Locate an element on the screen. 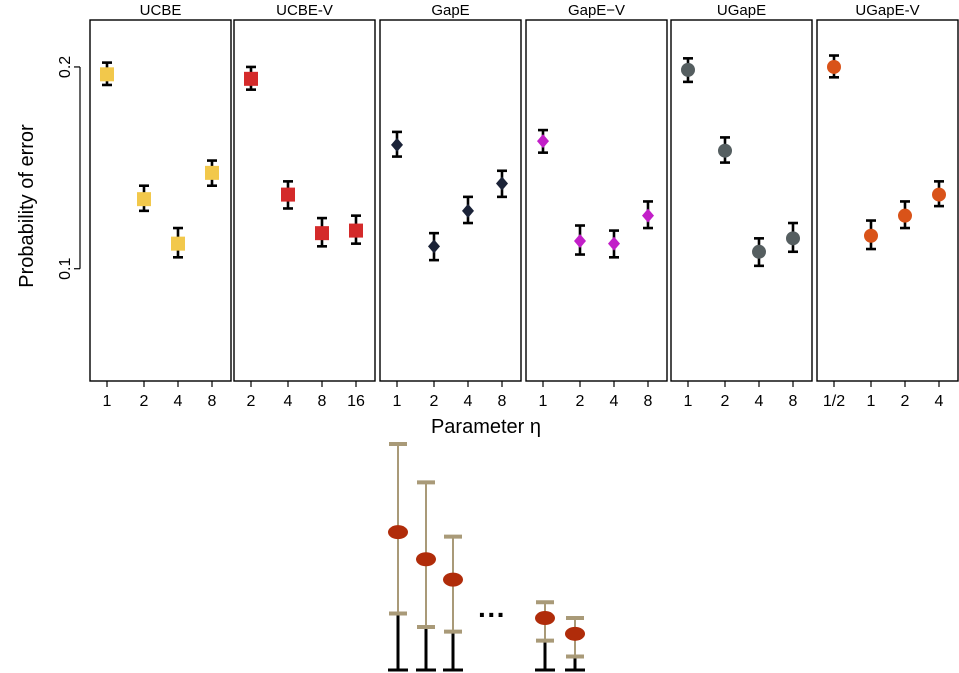 The width and height of the screenshot is (959, 673). x-tick-label: 16 is located at coordinates (356, 401).